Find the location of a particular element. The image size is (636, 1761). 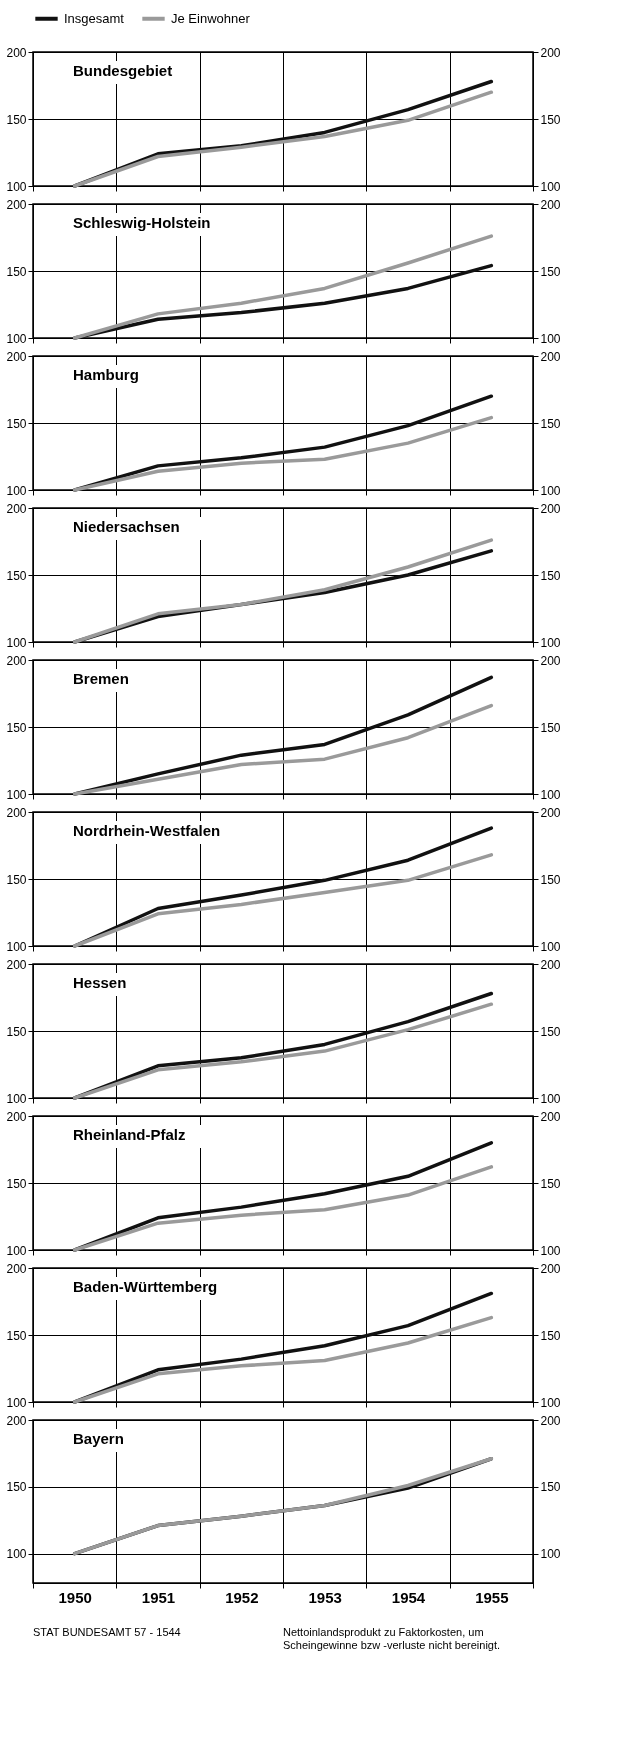

text: Baden-Württemberg is located at coordinates (145, 1286).